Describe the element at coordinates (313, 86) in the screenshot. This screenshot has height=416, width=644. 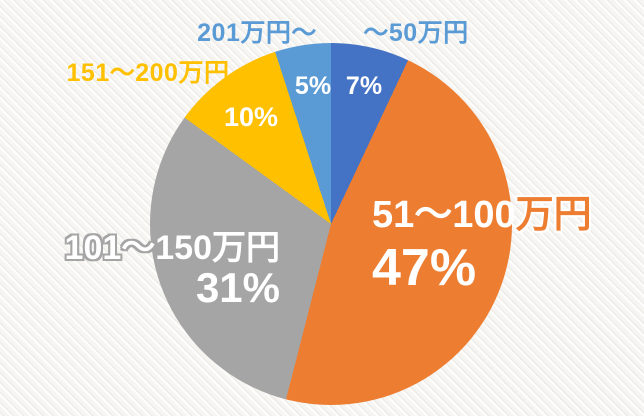
I see `slice-percent-201over: 5%` at that location.